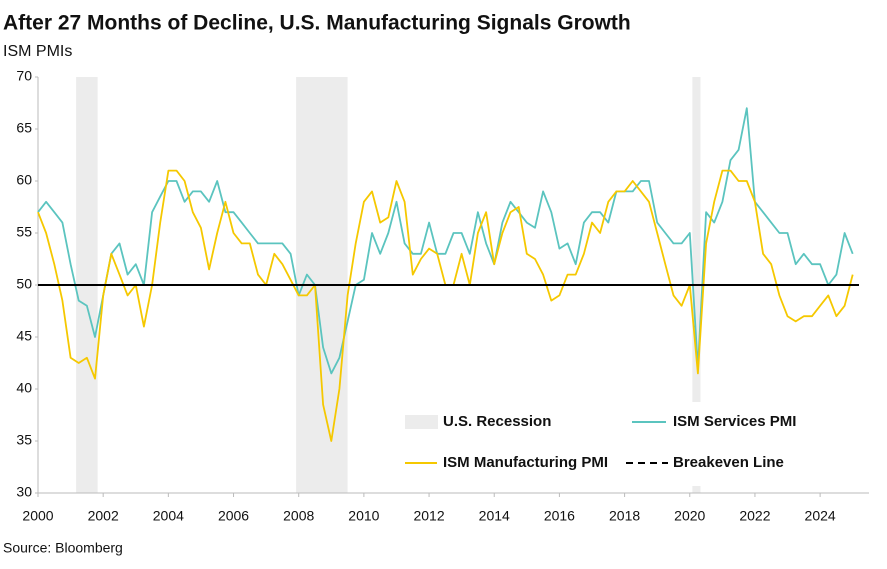 The image size is (887, 569). What do you see at coordinates (24, 180) in the screenshot?
I see `y-tick-label: 60` at bounding box center [24, 180].